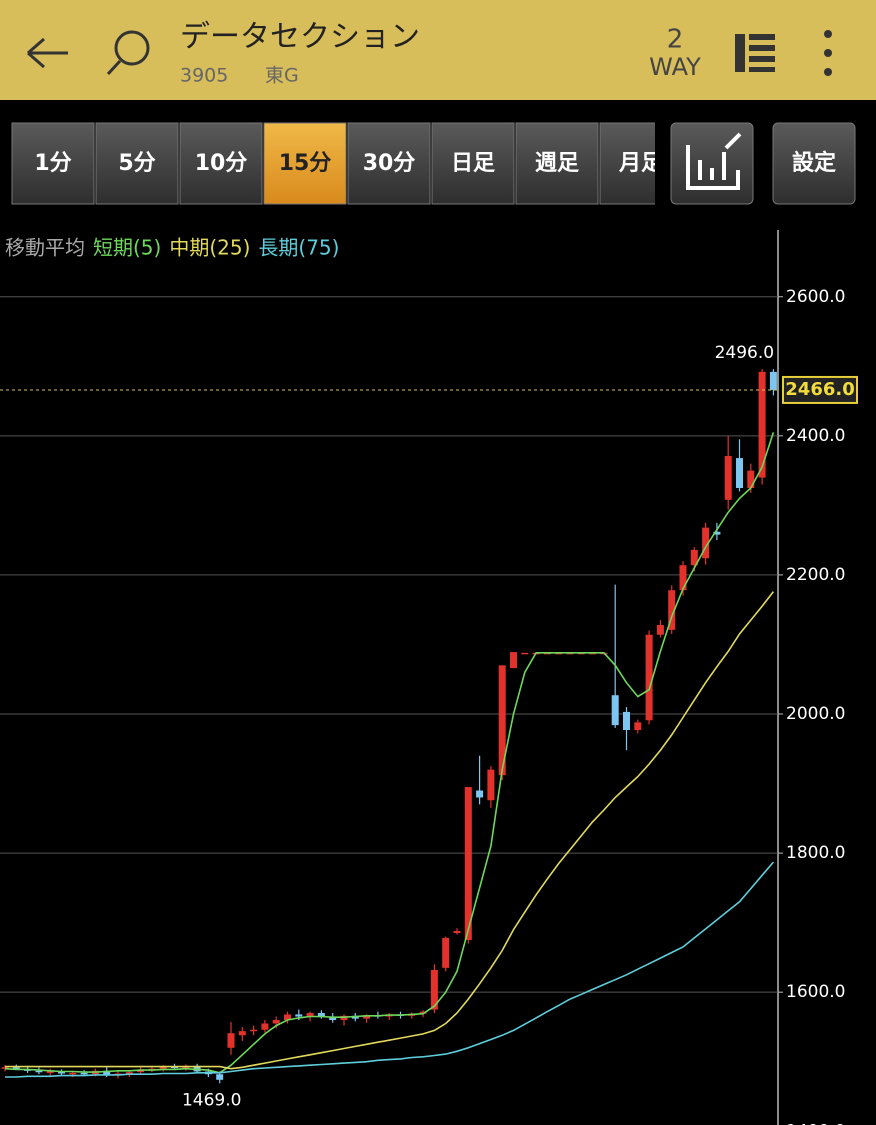 The width and height of the screenshot is (876, 1125). What do you see at coordinates (211, 1100) in the screenshot?
I see `low-label: 1469.0` at bounding box center [211, 1100].